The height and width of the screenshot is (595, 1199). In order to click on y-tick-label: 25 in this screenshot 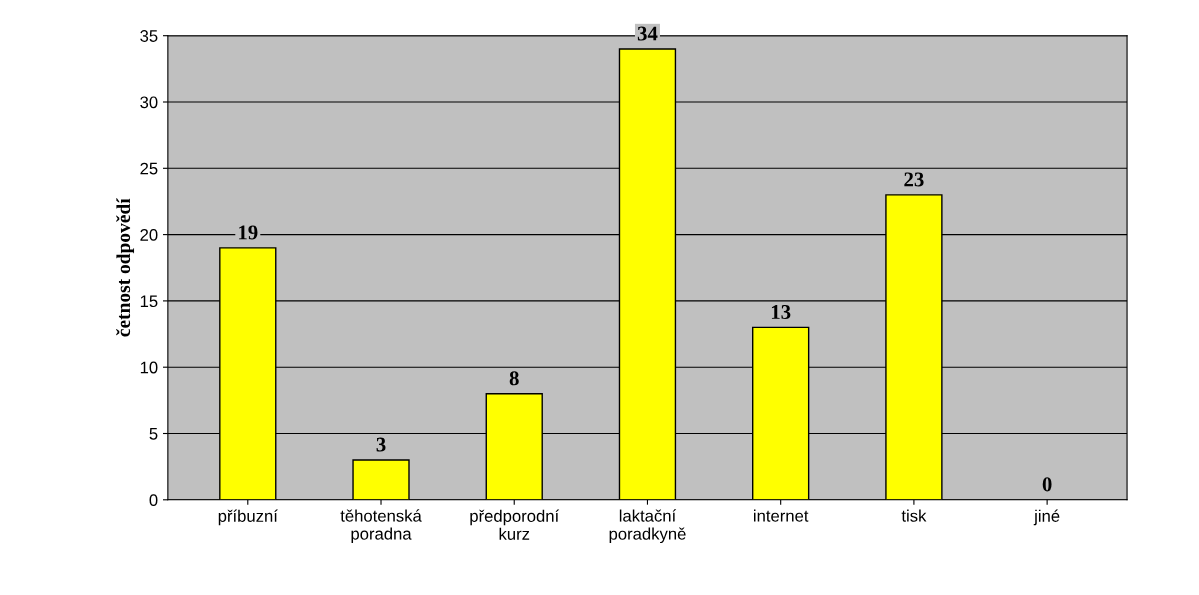, I will do `click(149, 168)`.